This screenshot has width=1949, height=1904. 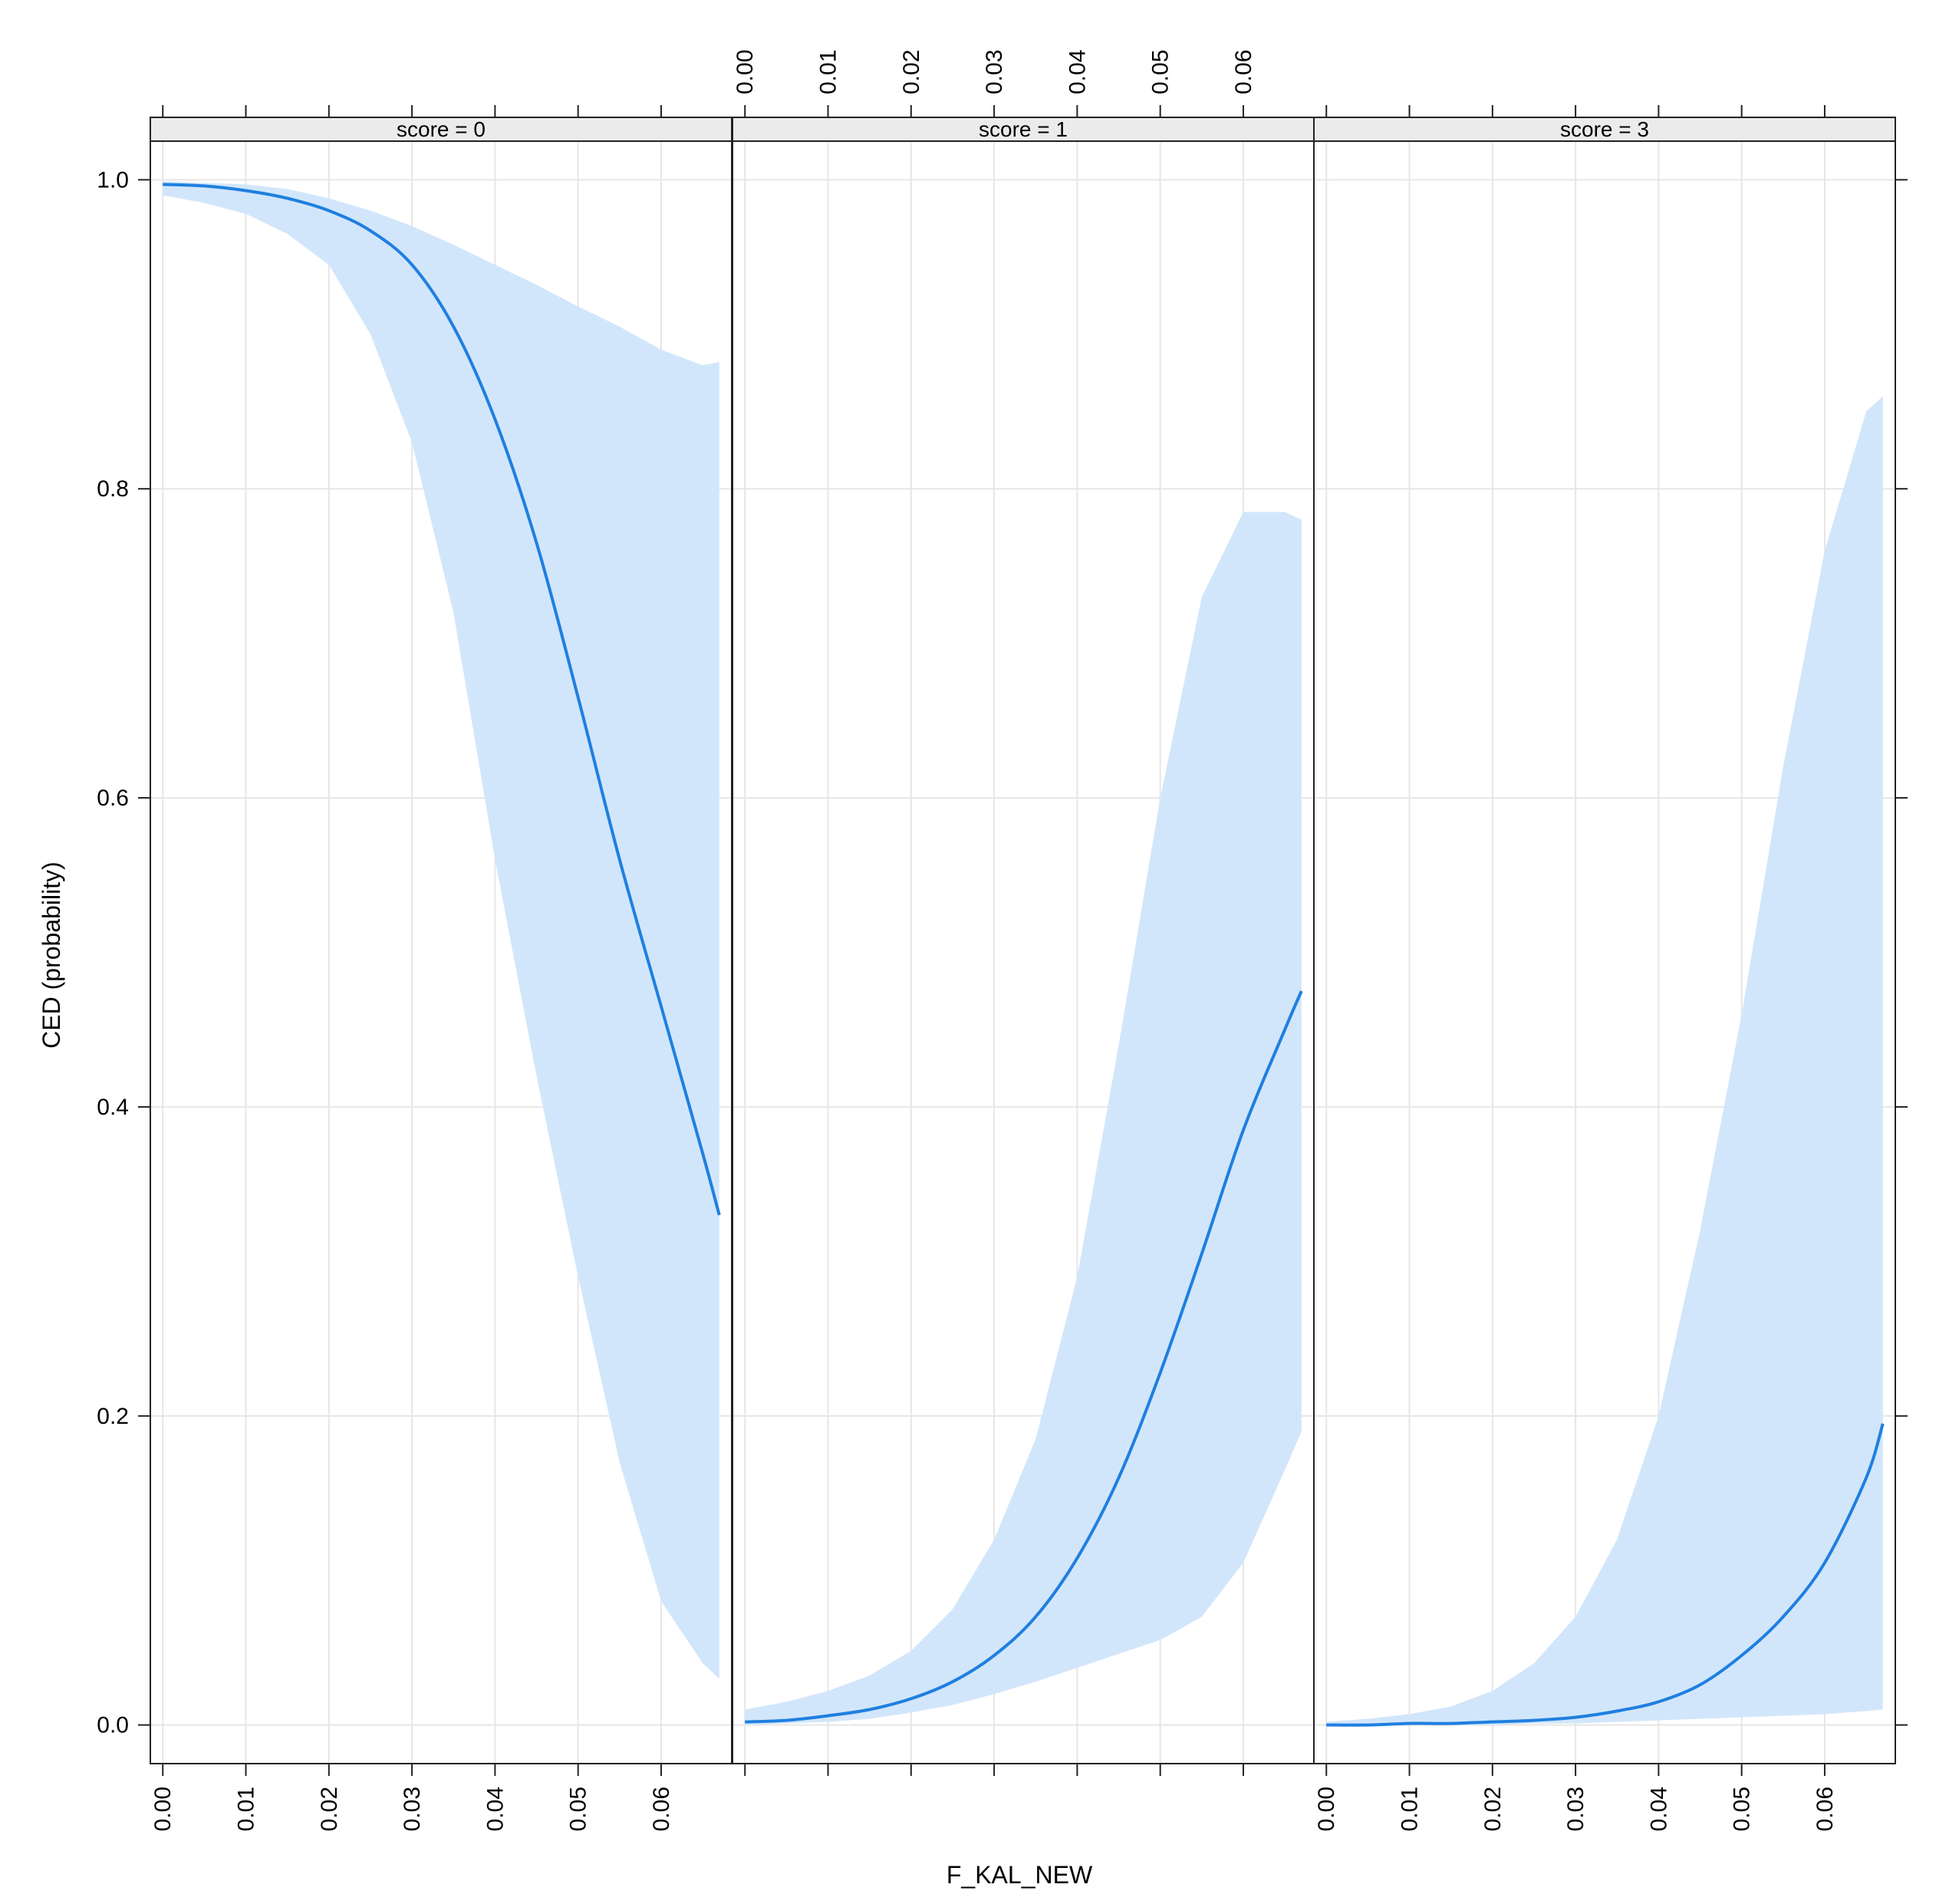 I want to click on strip-headers: score = 0 score = 1 score = 3, so click(x=1023, y=129).